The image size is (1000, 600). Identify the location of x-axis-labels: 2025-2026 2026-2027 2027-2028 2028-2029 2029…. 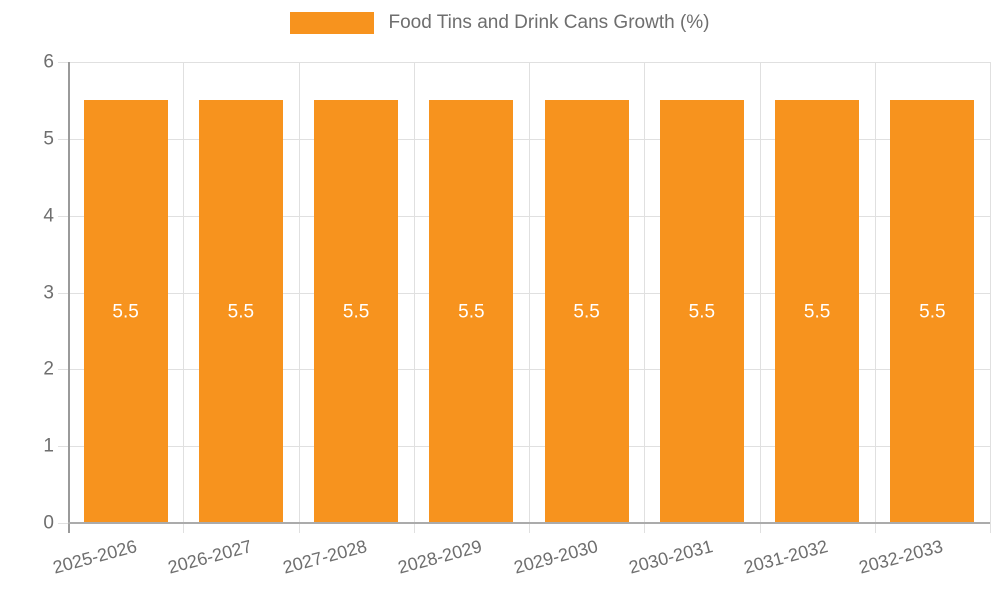
(520, 558).